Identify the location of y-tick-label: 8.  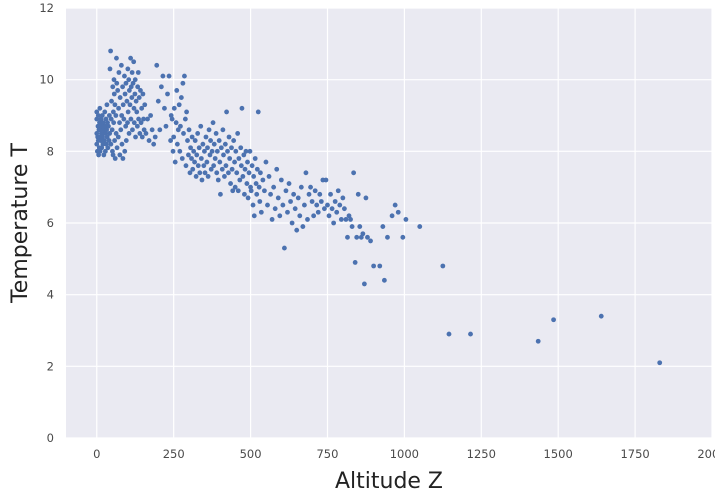
(50, 151).